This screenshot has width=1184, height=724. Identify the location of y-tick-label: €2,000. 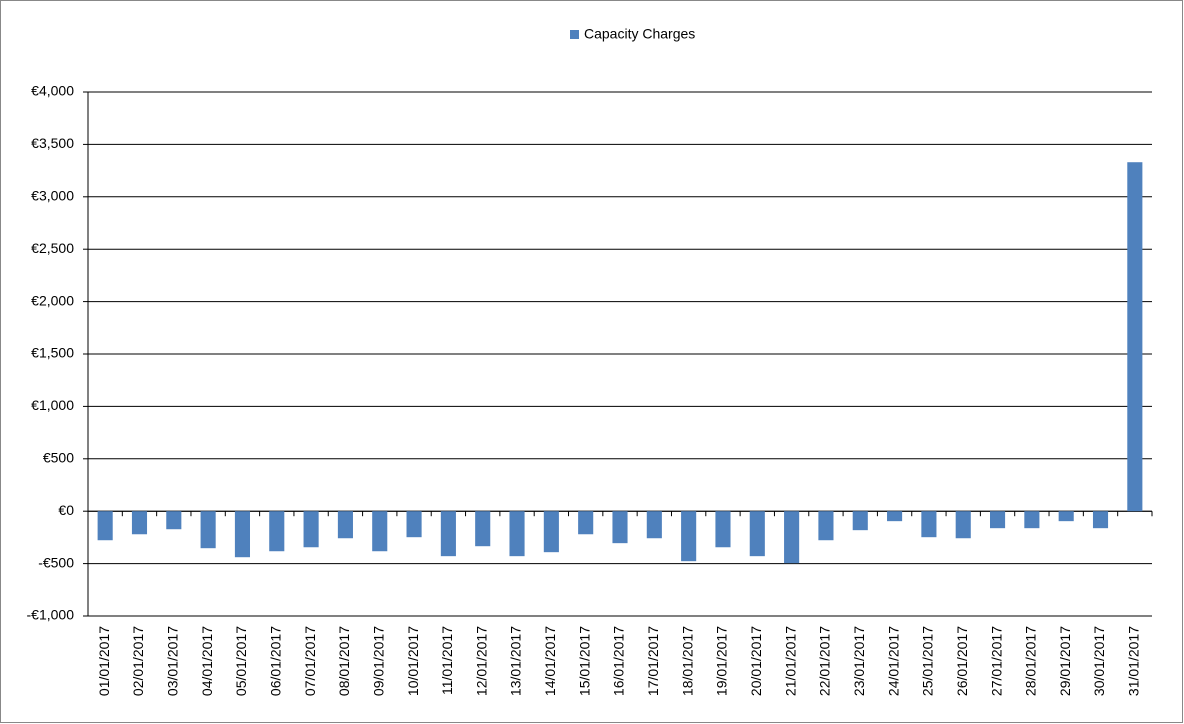
(52, 300).